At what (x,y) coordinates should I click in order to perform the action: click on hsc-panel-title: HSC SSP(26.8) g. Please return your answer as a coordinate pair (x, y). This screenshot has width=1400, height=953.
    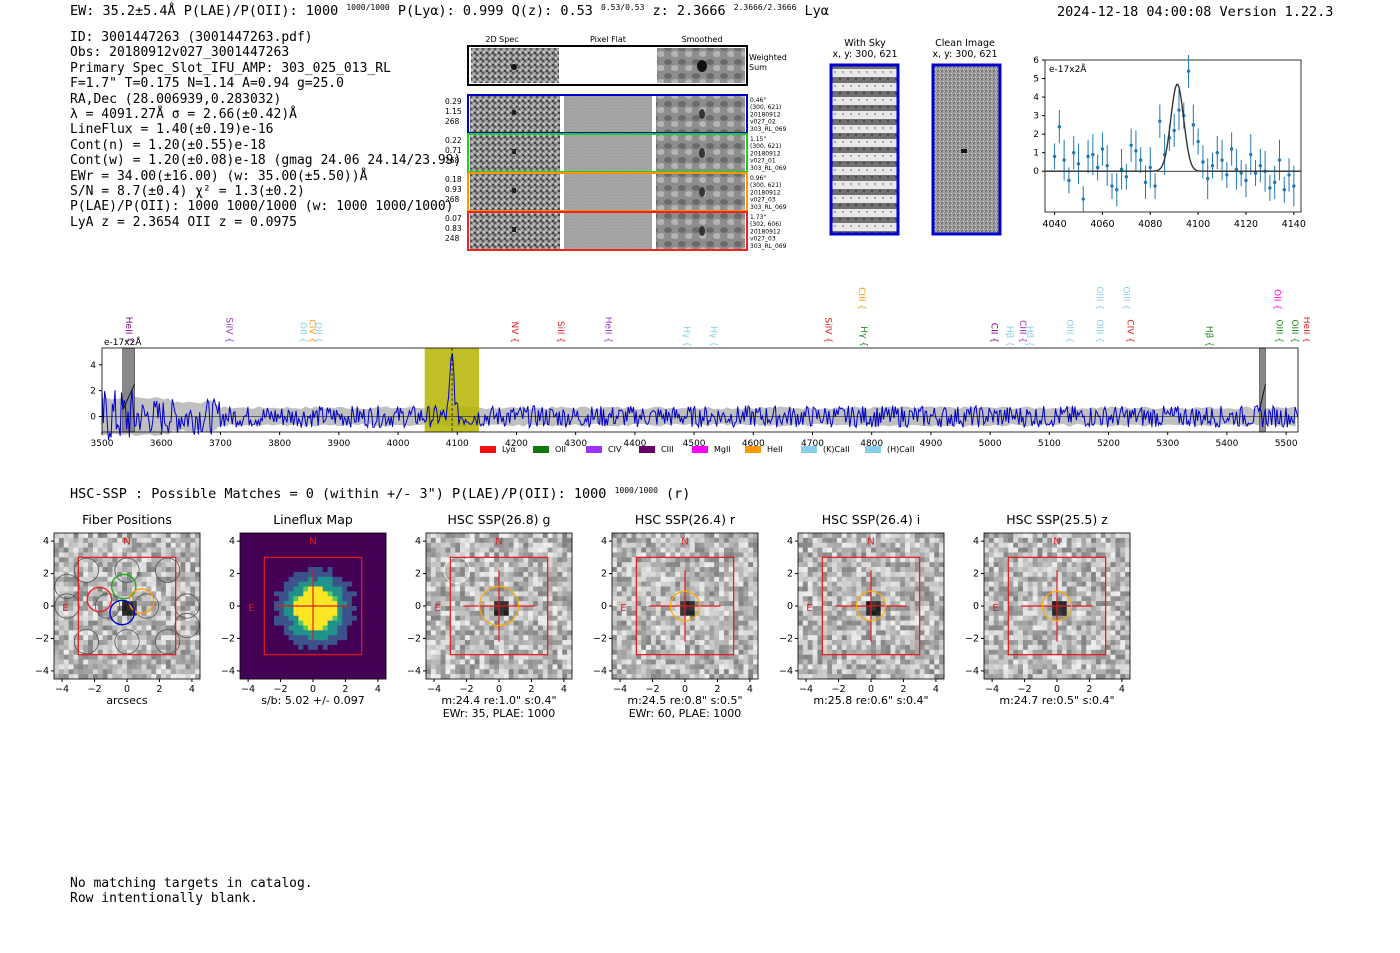
    Looking at the image, I should click on (499, 519).